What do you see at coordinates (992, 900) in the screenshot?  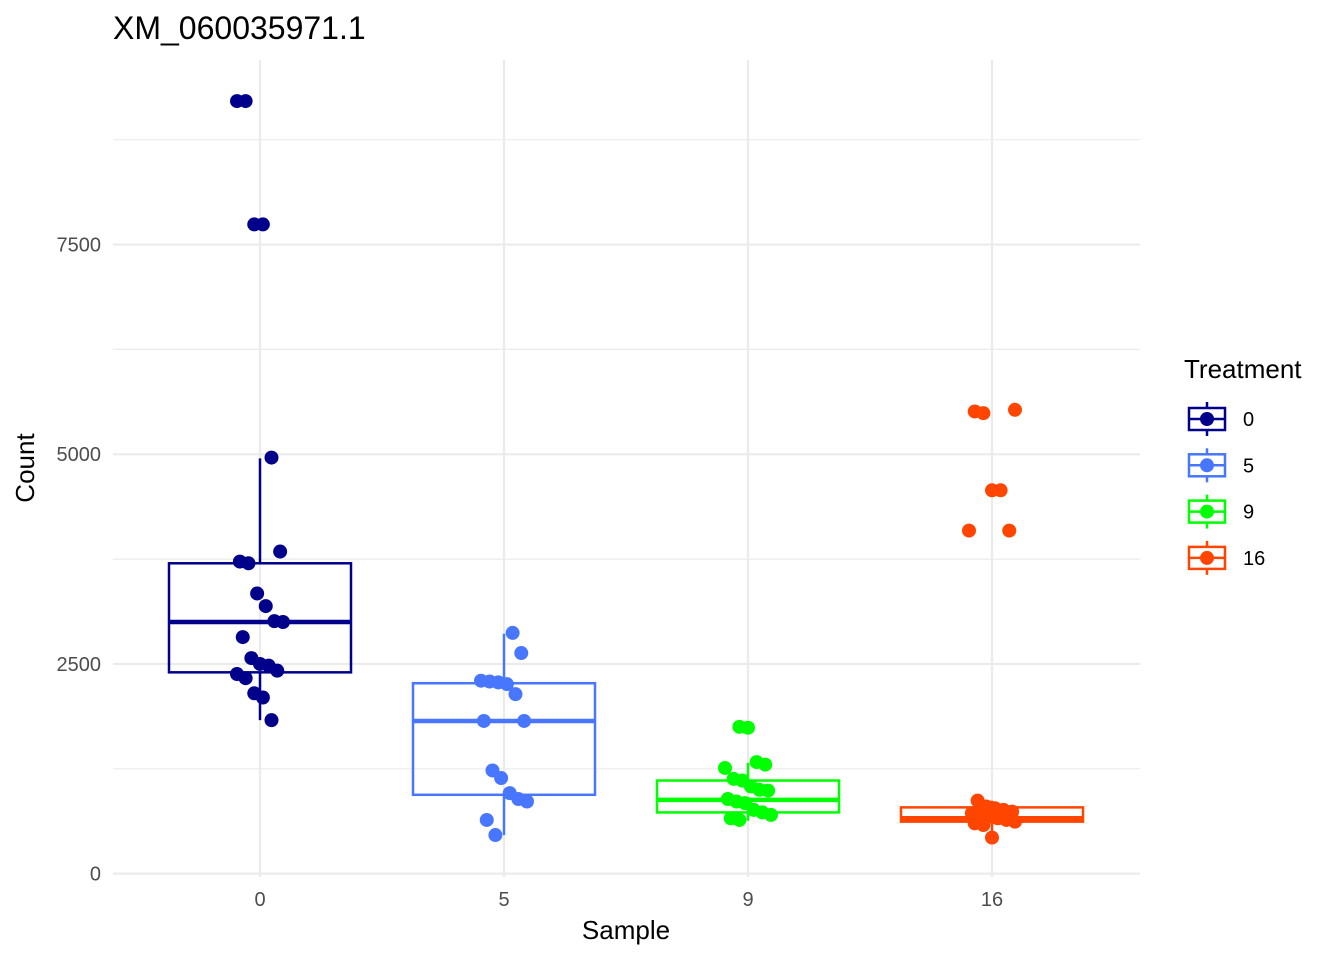 I see `x-tick-label: 16` at bounding box center [992, 900].